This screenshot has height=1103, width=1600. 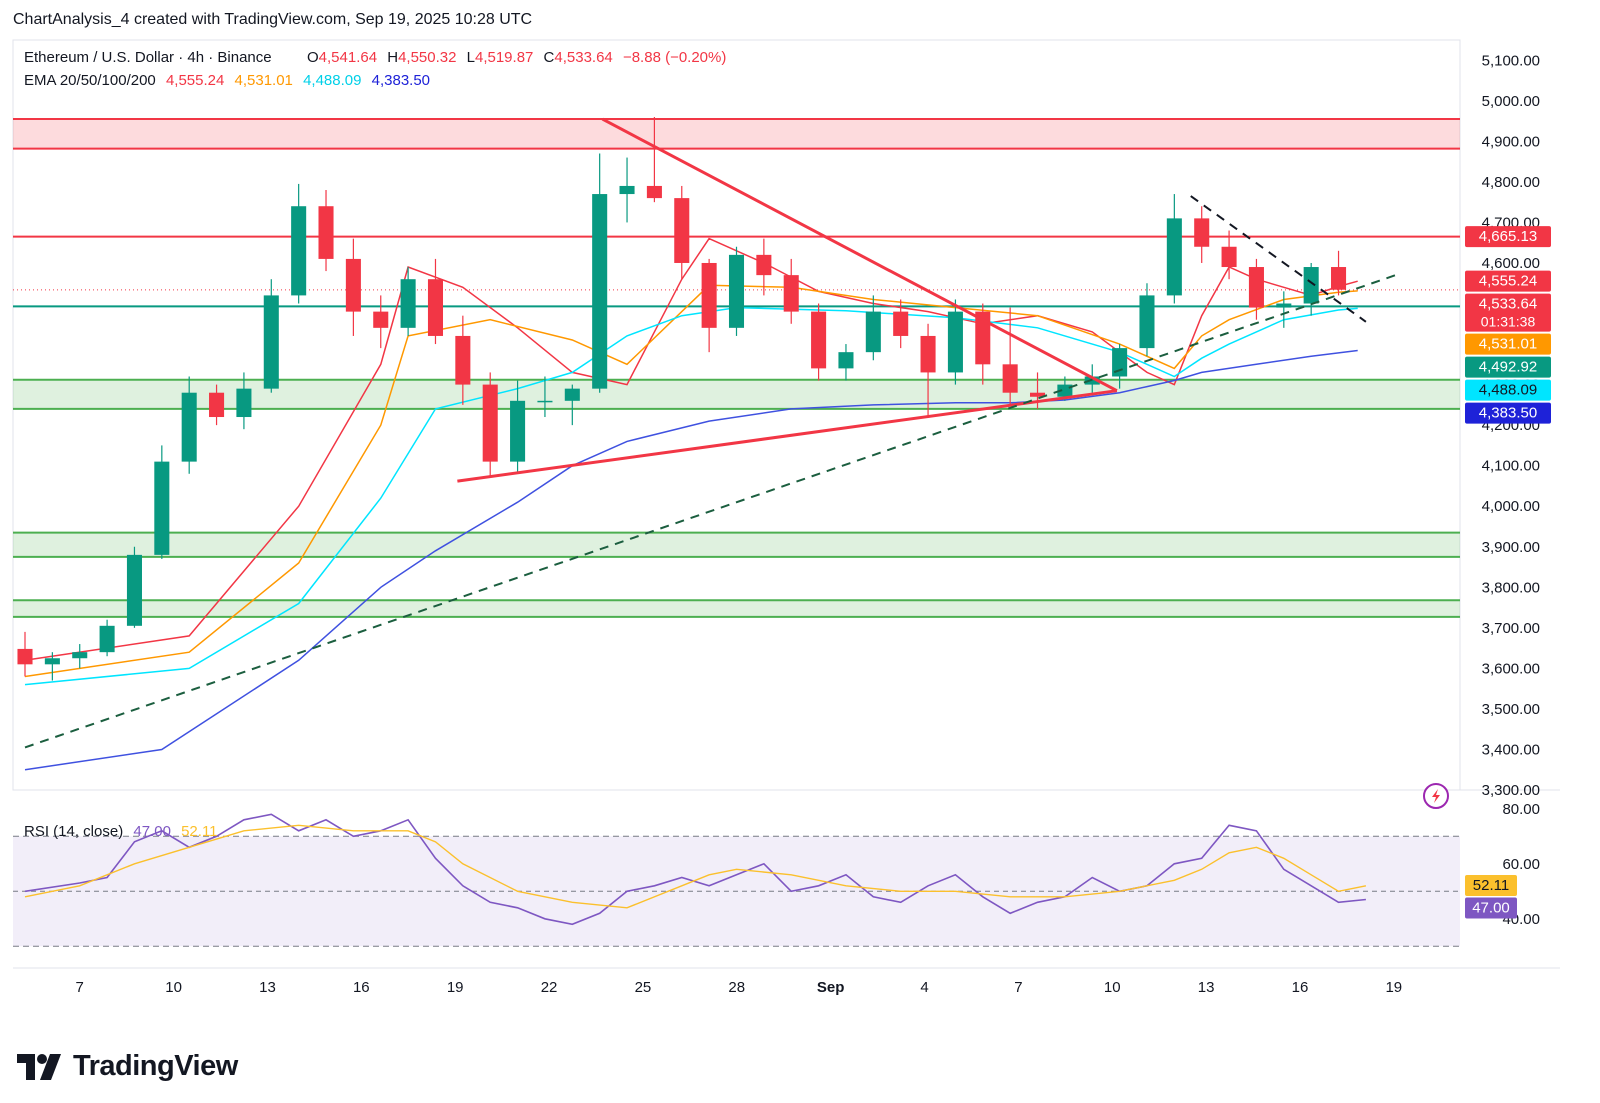 I want to click on tradingview-wordmark: TradingView, so click(x=155, y=1066).